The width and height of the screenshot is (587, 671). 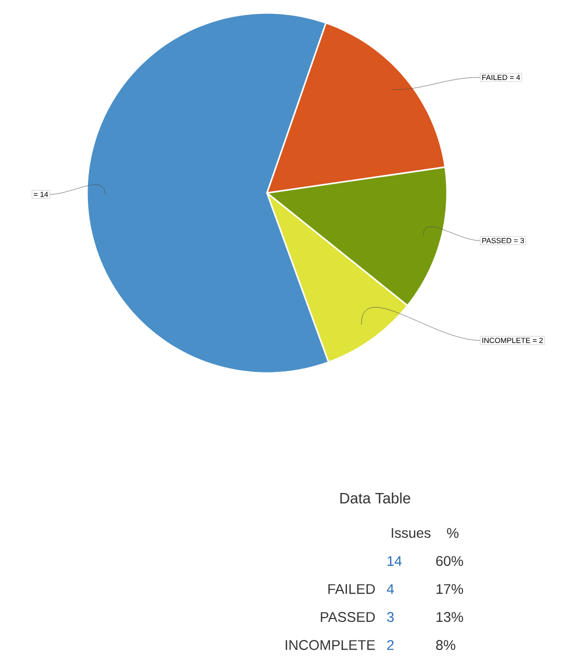 What do you see at coordinates (450, 617) in the screenshot?
I see `text: 13%` at bounding box center [450, 617].